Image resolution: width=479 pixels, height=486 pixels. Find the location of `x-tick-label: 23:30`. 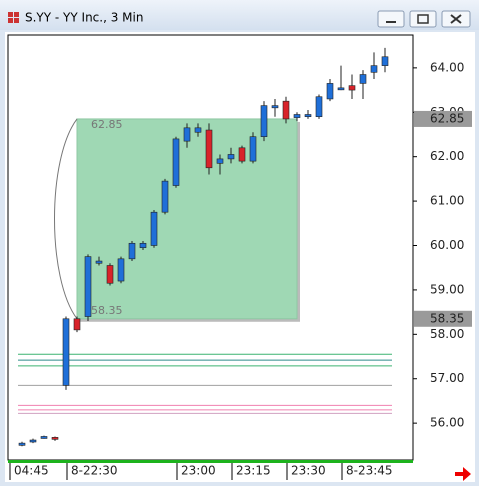

x-tick-label: 23:30 is located at coordinates (308, 471).